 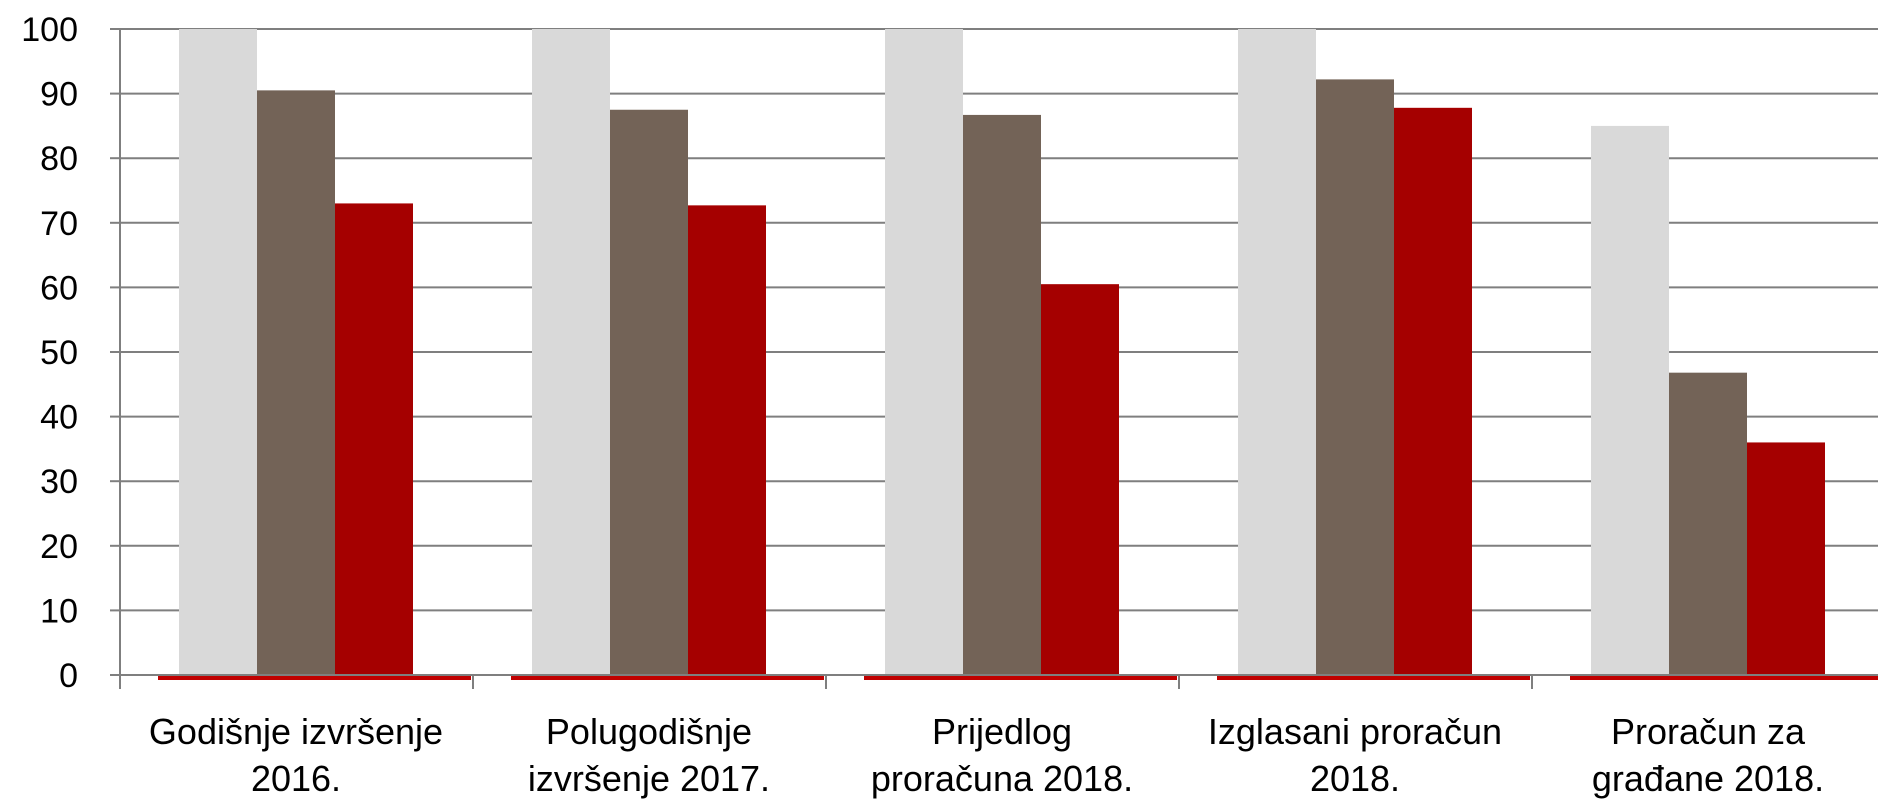 What do you see at coordinates (1002, 755) in the screenshot?
I see `x-tick-label: Prijedlog proračuna 2018.` at bounding box center [1002, 755].